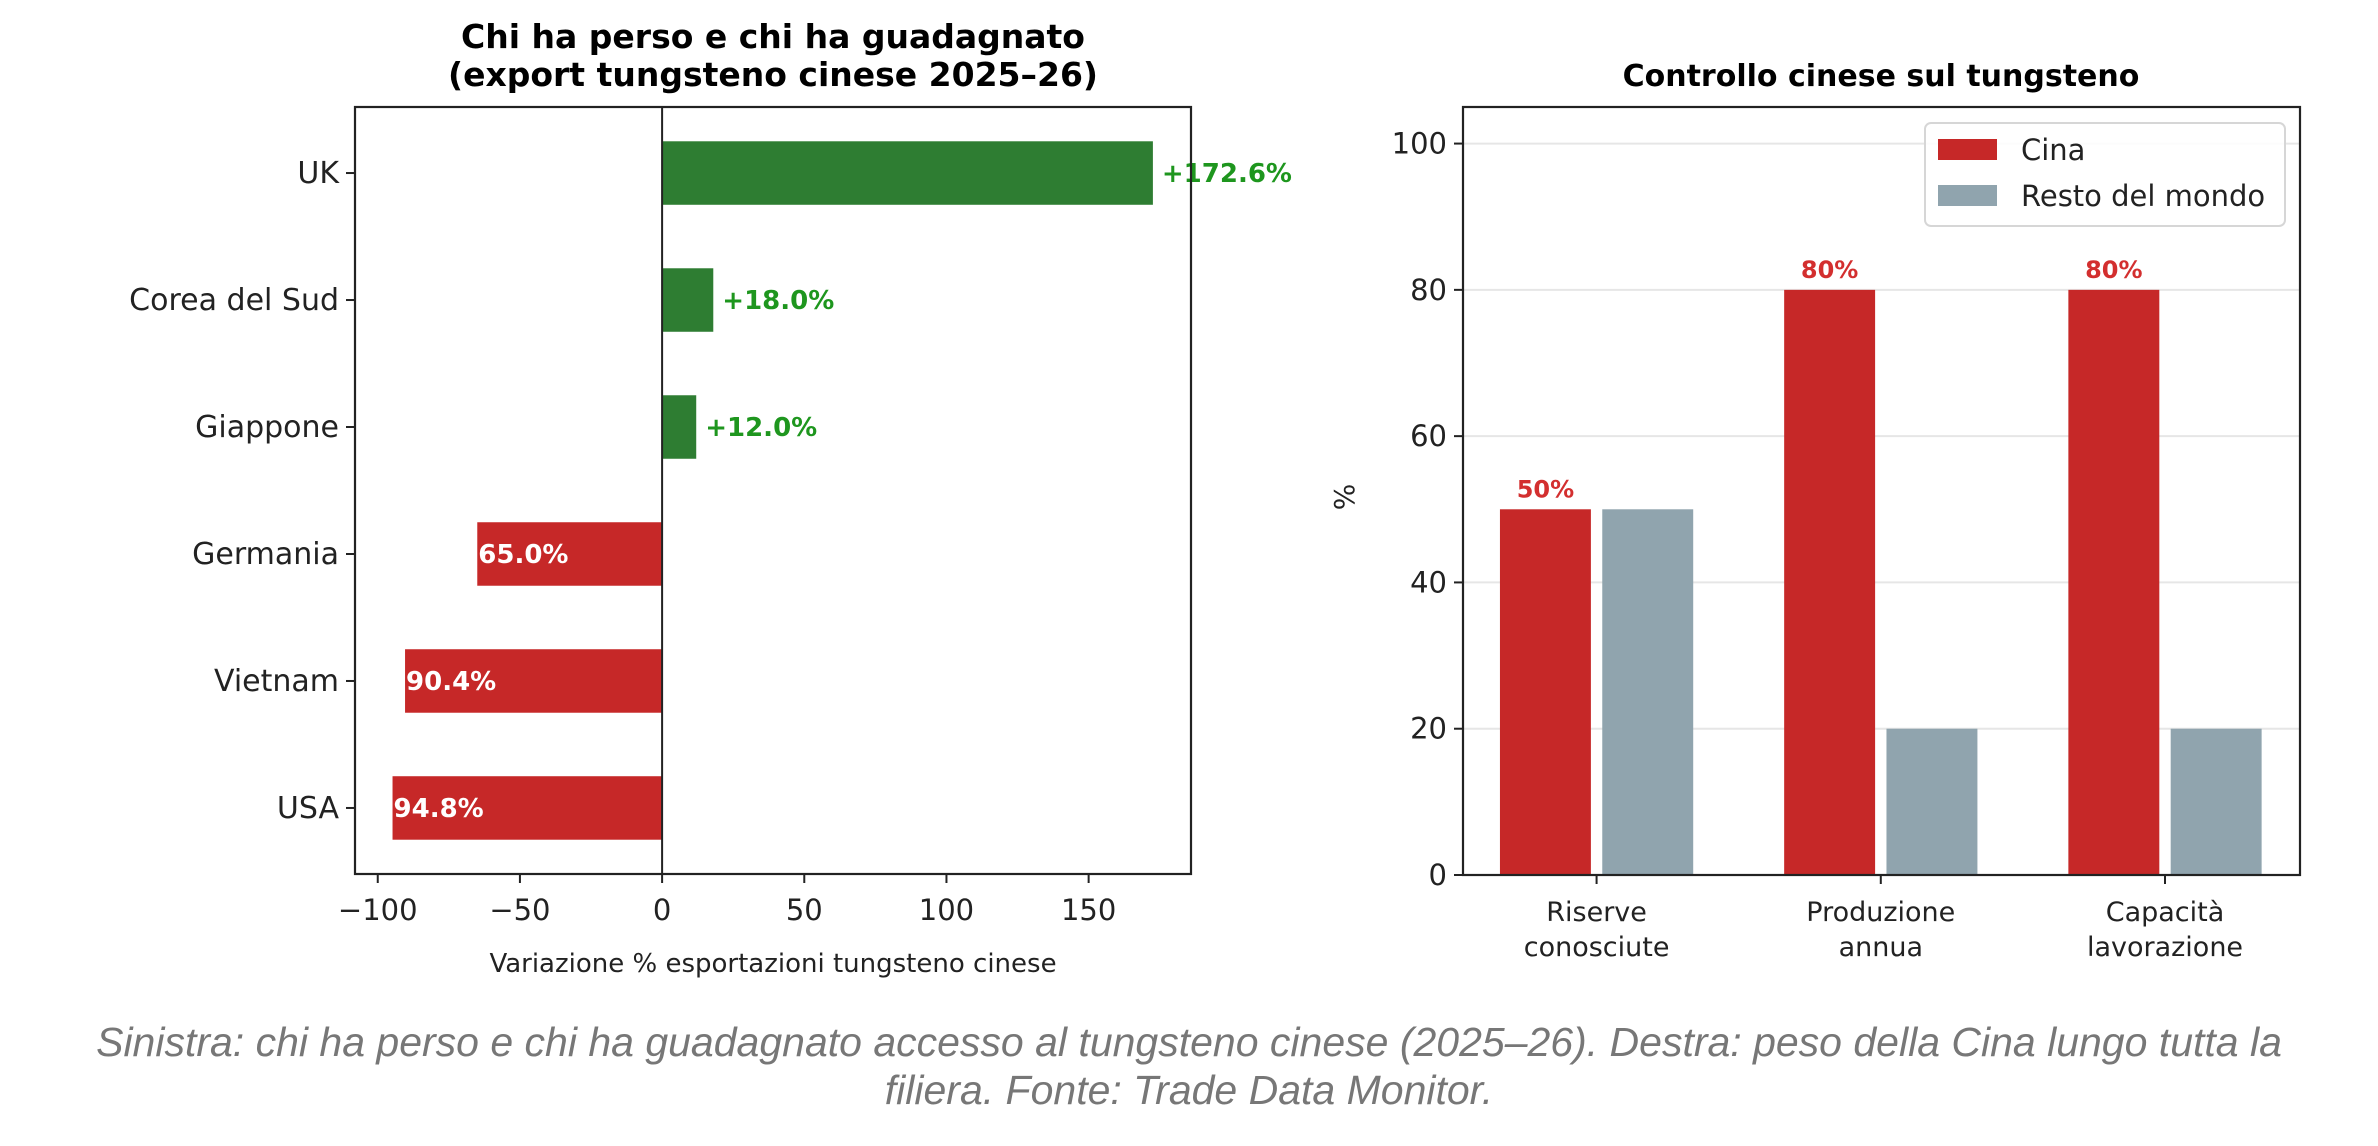  Describe the element at coordinates (439, 809) in the screenshot. I see `data-label-usa: 94.8%` at that location.